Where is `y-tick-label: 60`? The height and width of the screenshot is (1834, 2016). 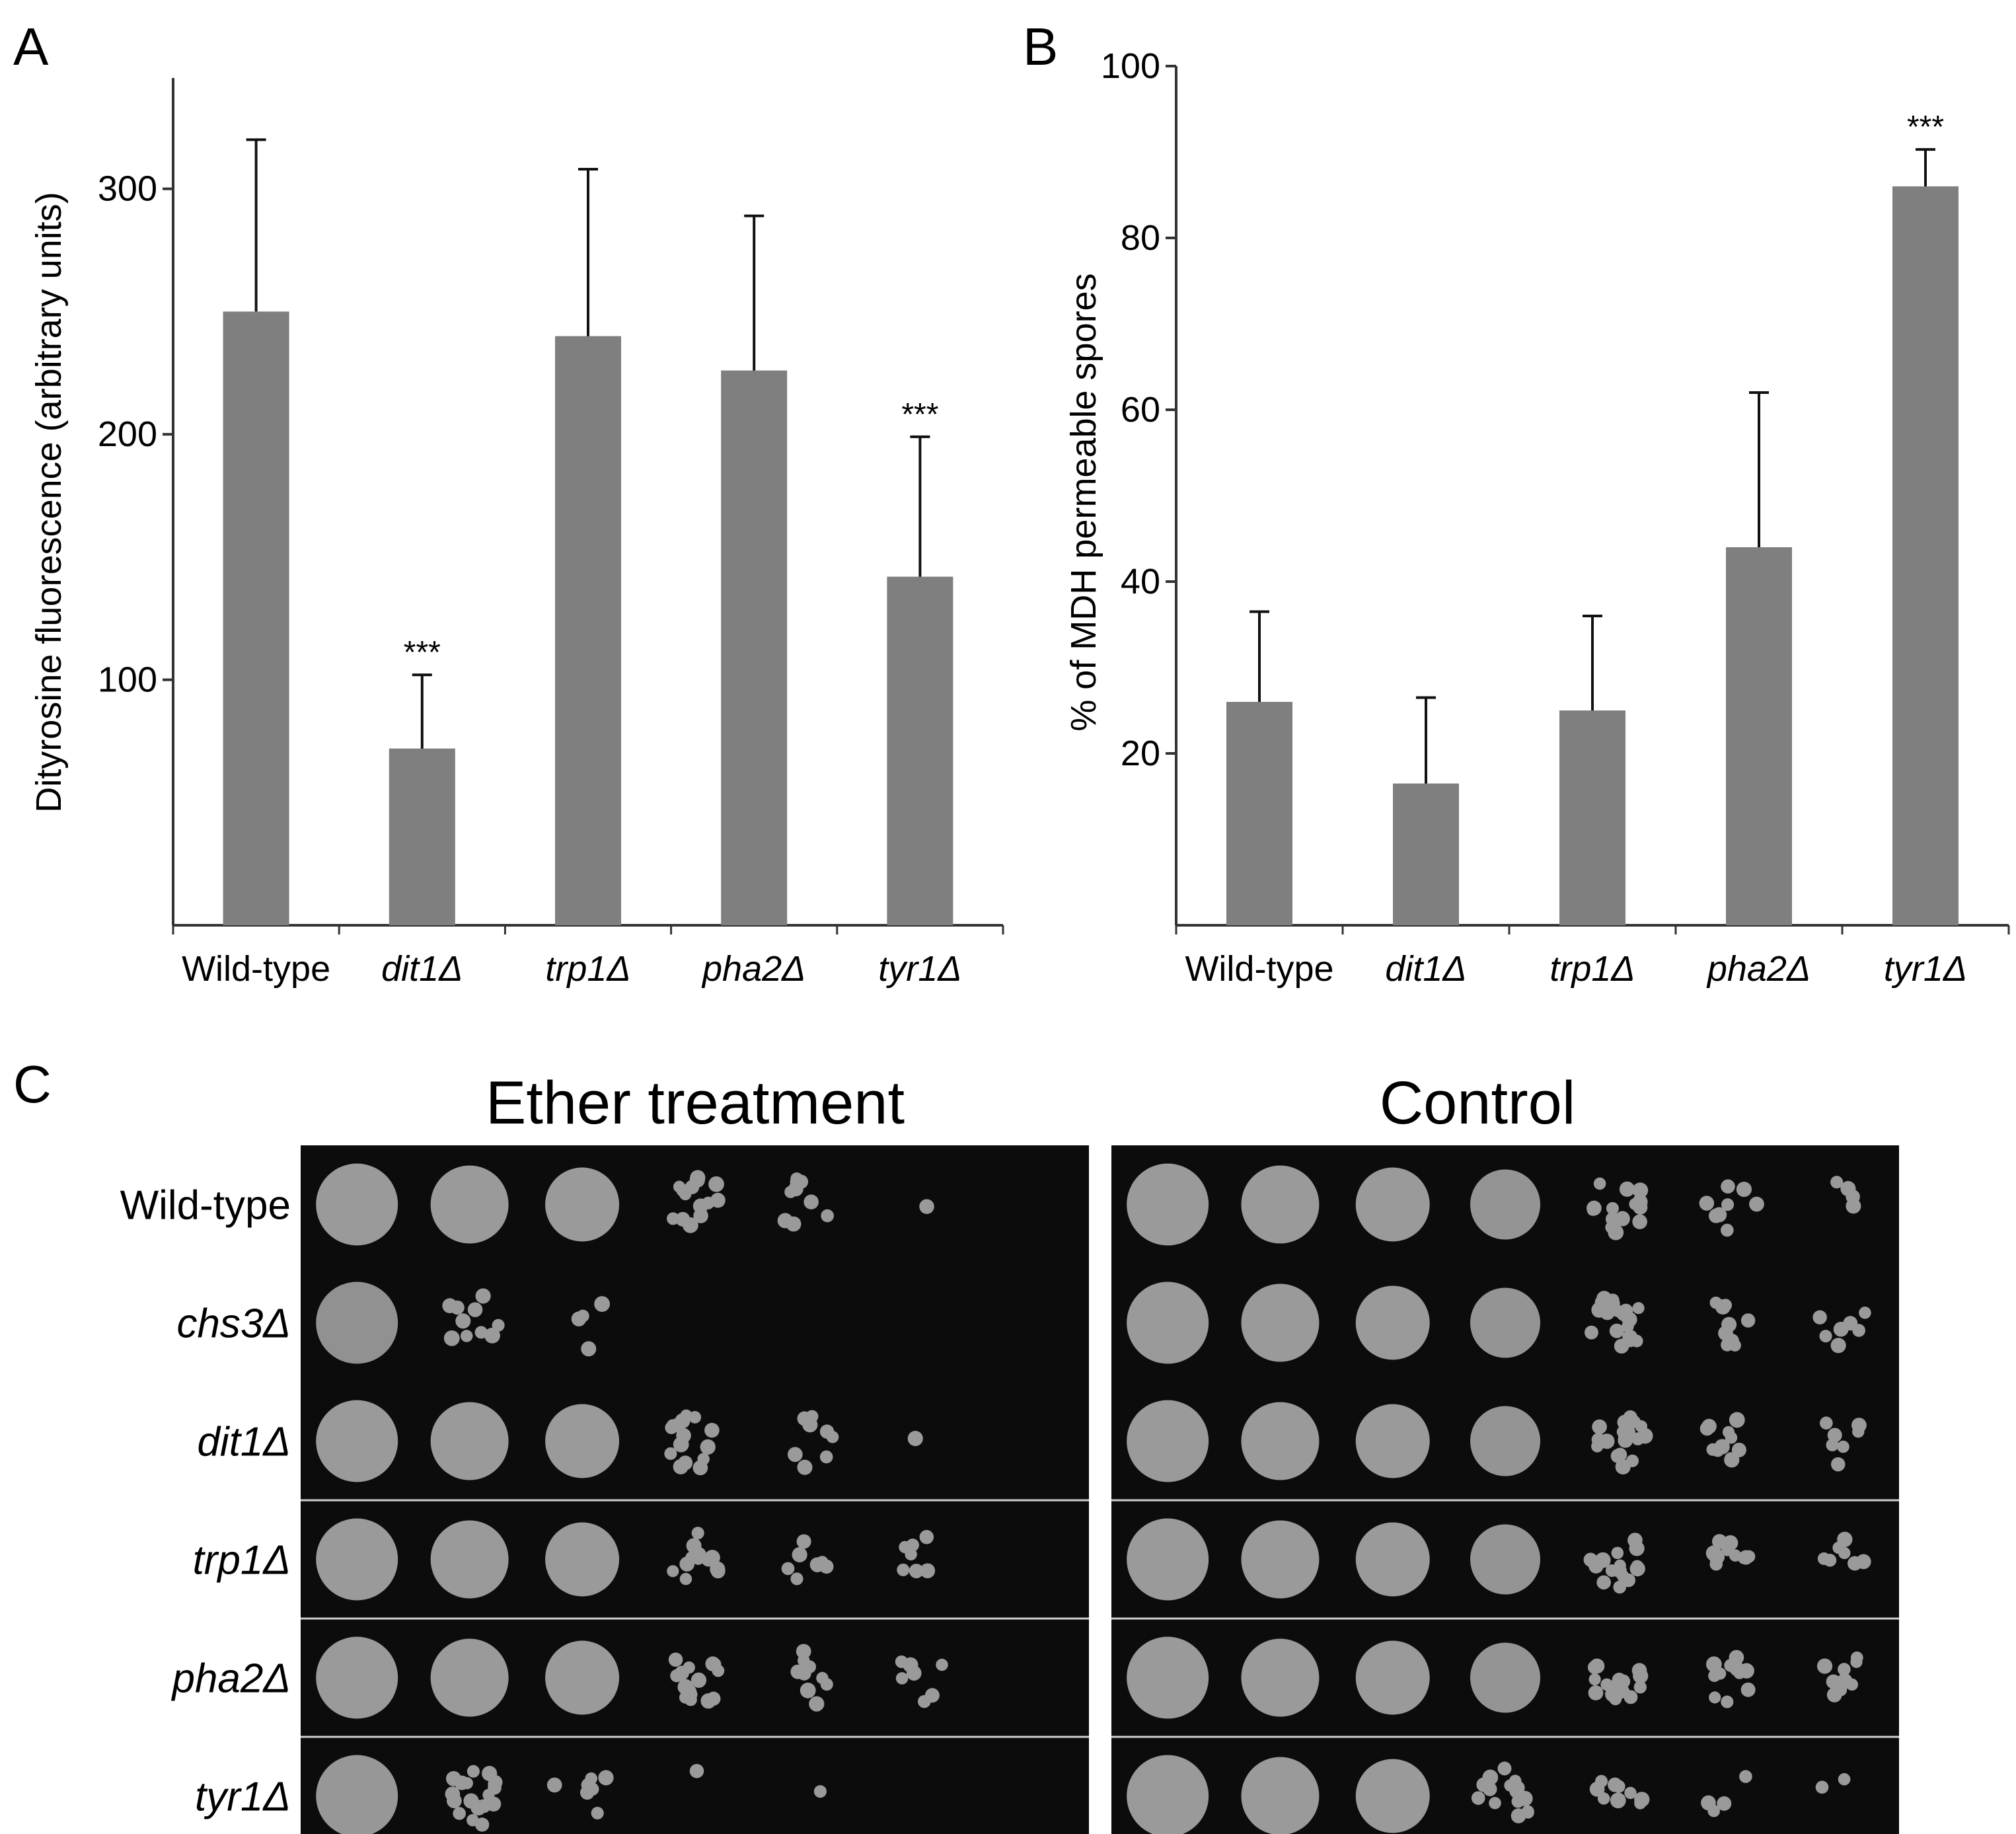
y-tick-label: 60 is located at coordinates (1140, 410).